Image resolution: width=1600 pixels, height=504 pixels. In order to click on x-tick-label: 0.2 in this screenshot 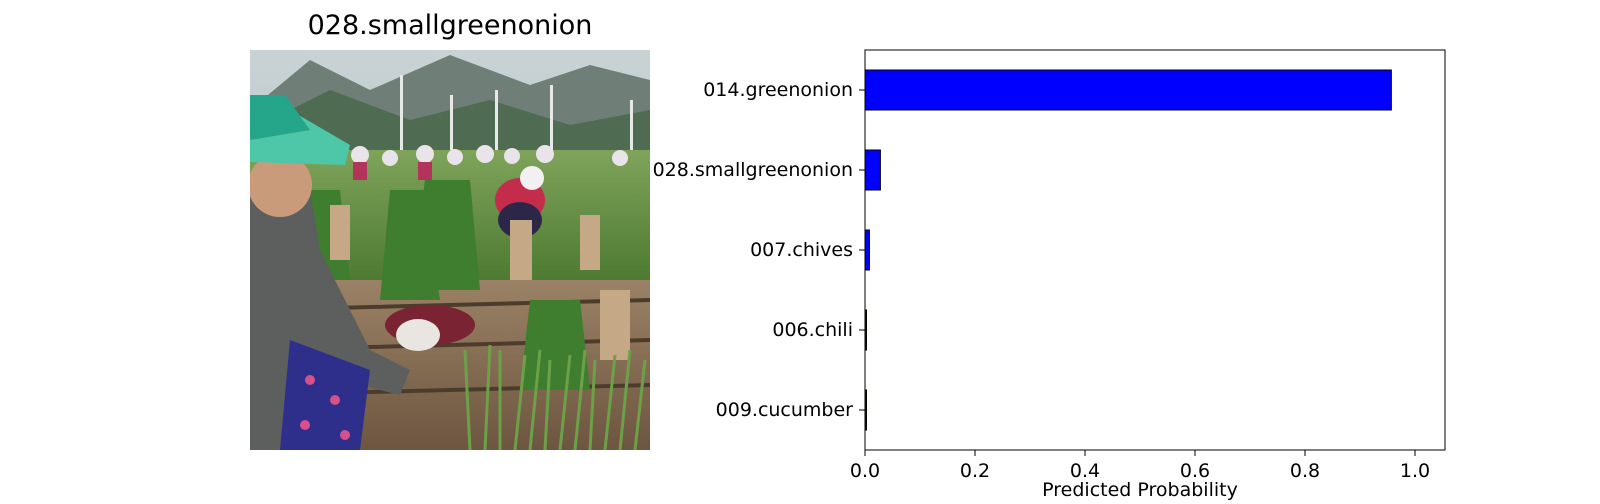, I will do `click(975, 471)`.